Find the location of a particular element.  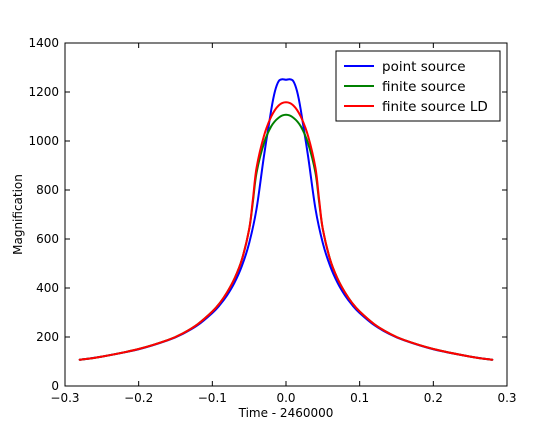

x-axis-label: Time - 2460000 is located at coordinates (286, 413).